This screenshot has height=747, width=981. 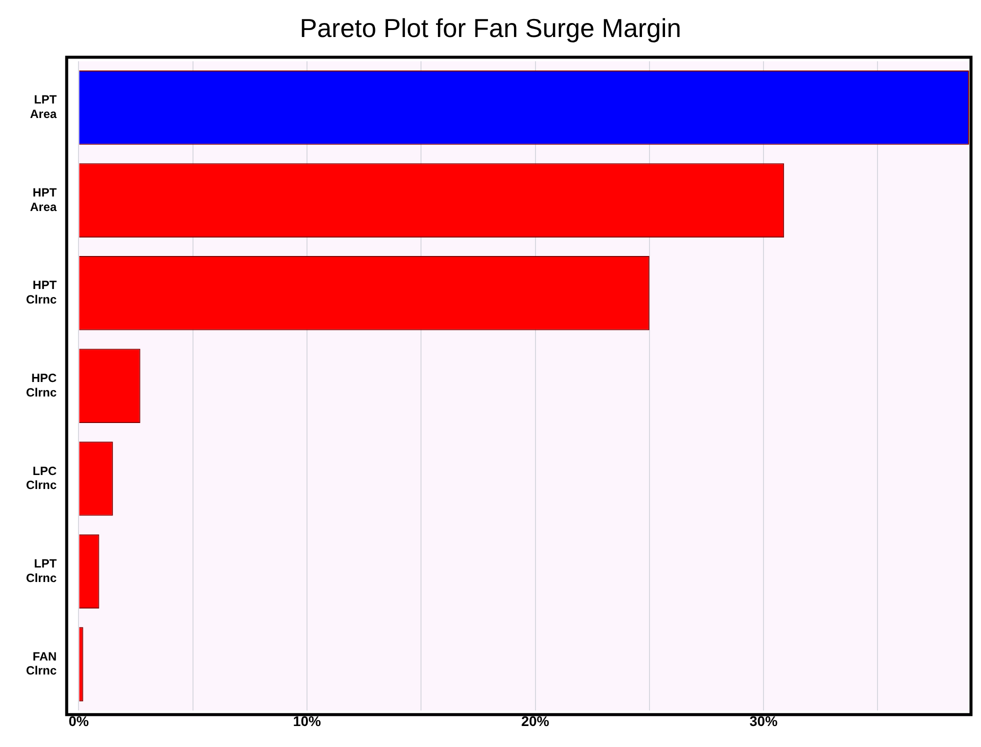 What do you see at coordinates (41, 663) in the screenshot?
I see `y-tick-label: FAN Clrnc` at bounding box center [41, 663].